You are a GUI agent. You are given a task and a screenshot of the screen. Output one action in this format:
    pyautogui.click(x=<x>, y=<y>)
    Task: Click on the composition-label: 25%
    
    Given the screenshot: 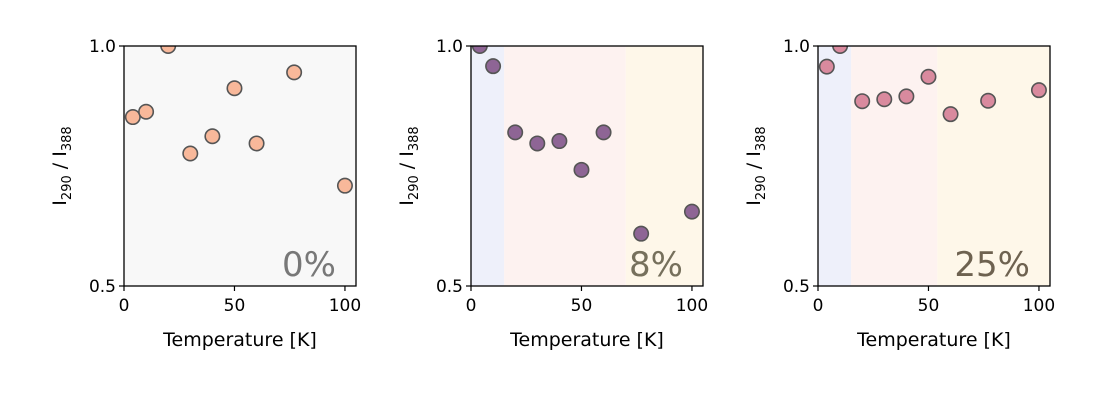 What is the action you would take?
    pyautogui.click(x=992, y=265)
    